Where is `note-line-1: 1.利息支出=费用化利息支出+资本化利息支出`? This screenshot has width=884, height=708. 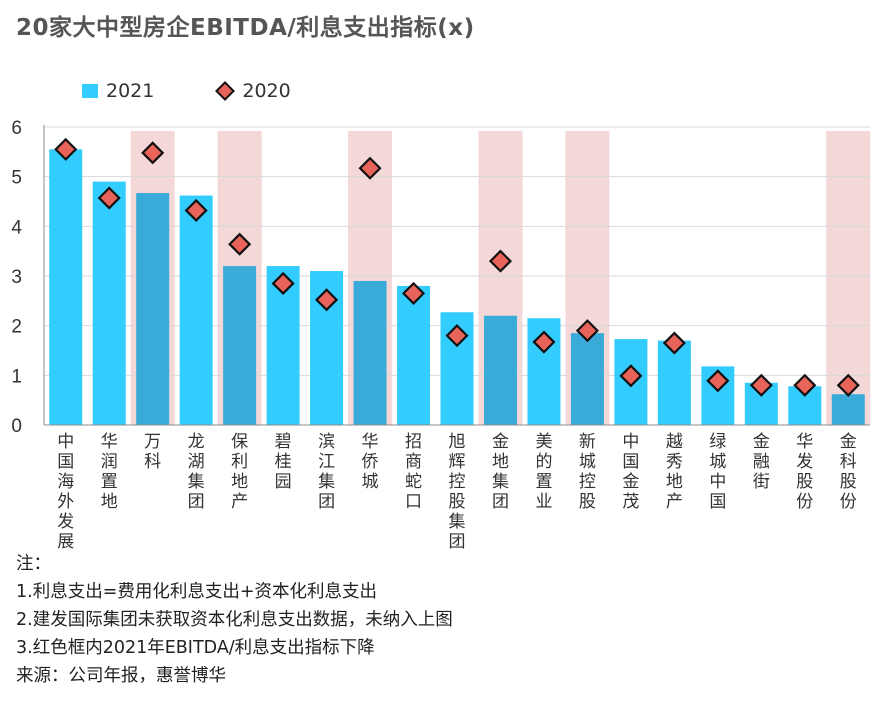
note-line-1: 1.利息支出=费用化利息支出+资本化利息支出 is located at coordinates (197, 592).